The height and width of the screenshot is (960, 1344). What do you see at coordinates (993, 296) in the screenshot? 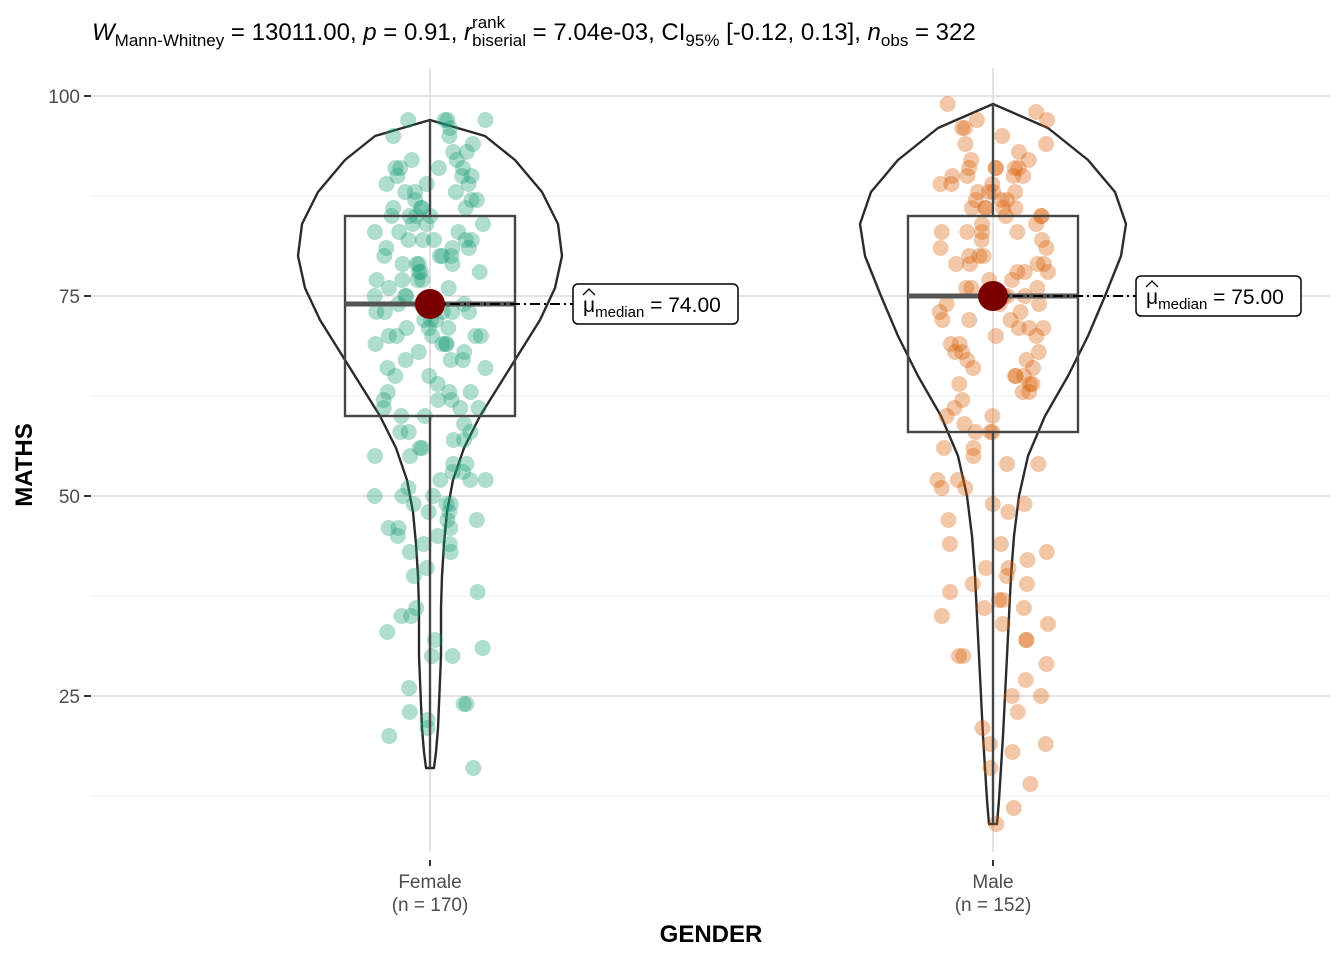
I see `median-point` at bounding box center [993, 296].